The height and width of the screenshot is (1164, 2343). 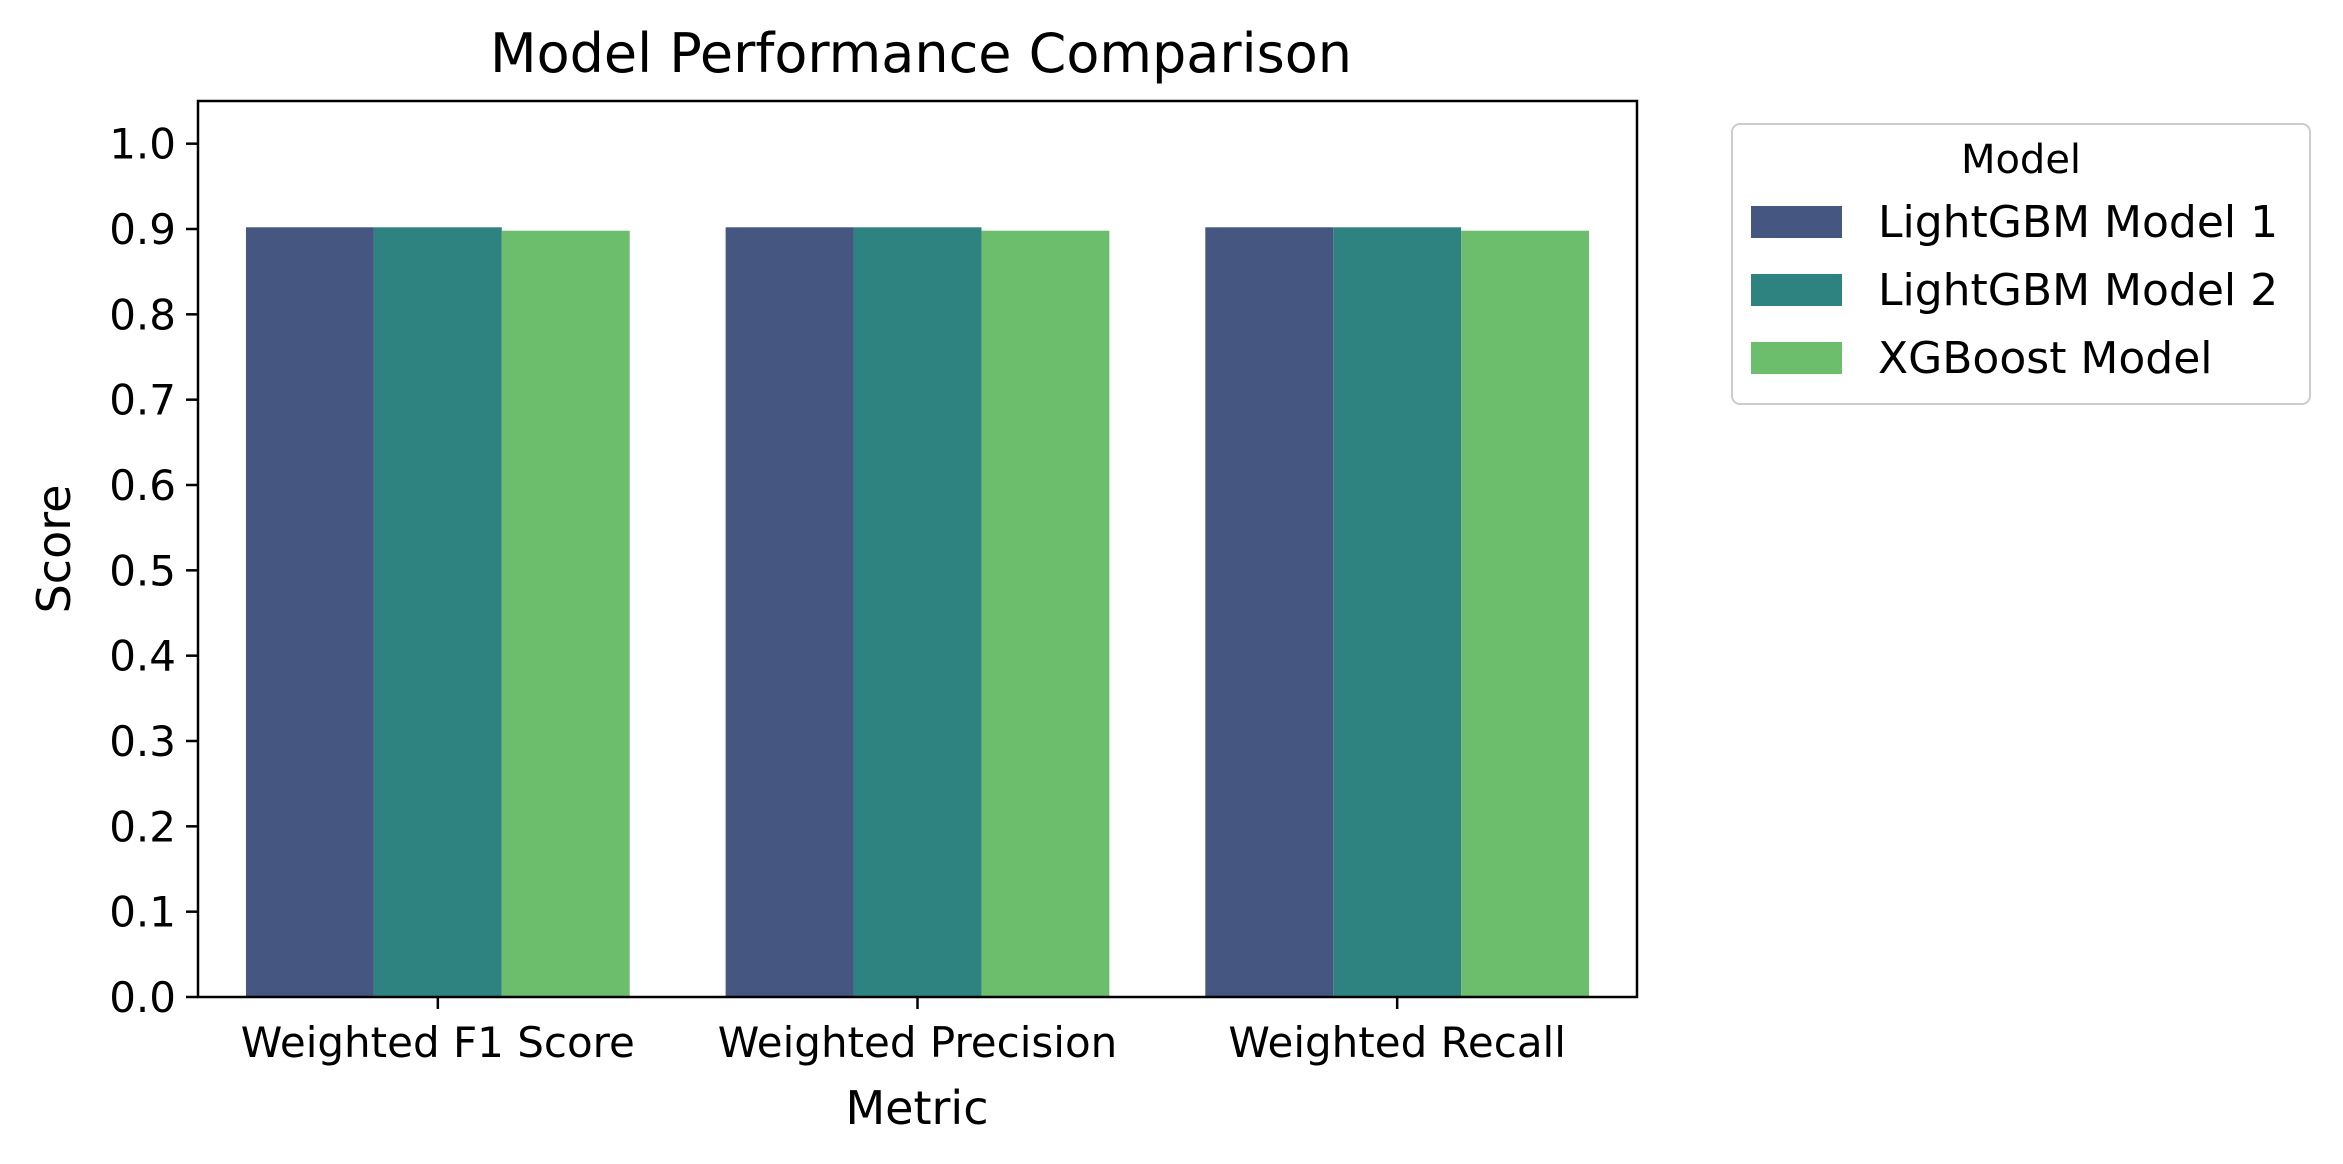 What do you see at coordinates (2045, 358) in the screenshot?
I see `legend-label-3: XGBoost Model` at bounding box center [2045, 358].